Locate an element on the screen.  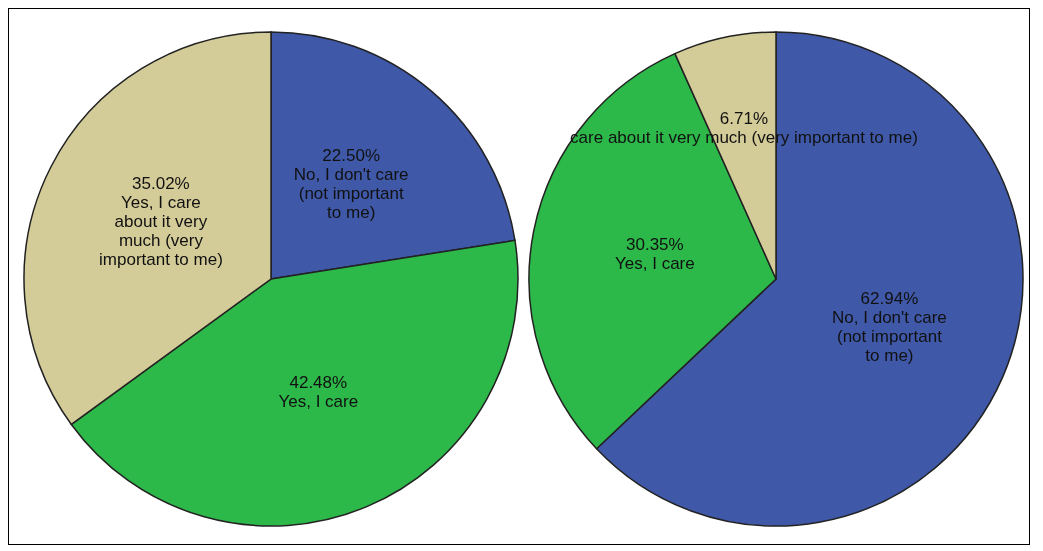
data-label: 22.50% is located at coordinates (351, 156).